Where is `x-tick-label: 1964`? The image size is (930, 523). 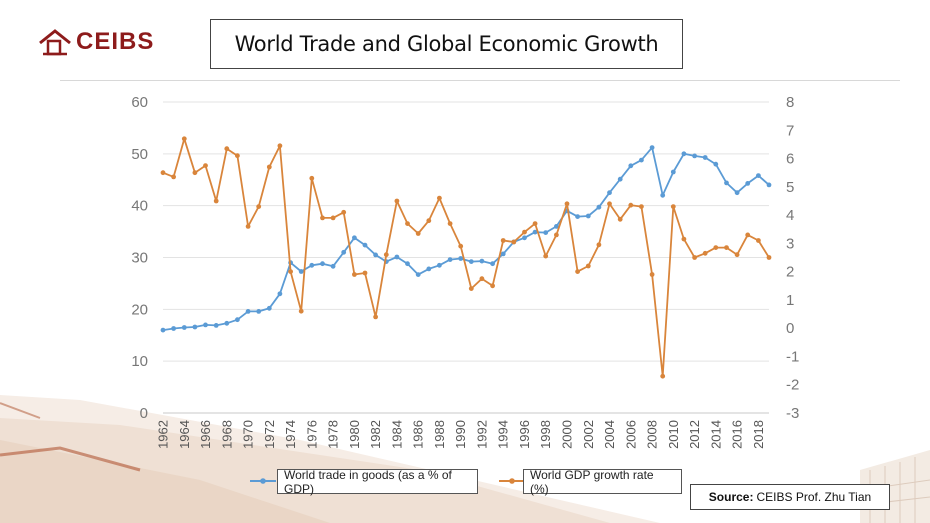 x-tick-label: 1964 is located at coordinates (184, 434).